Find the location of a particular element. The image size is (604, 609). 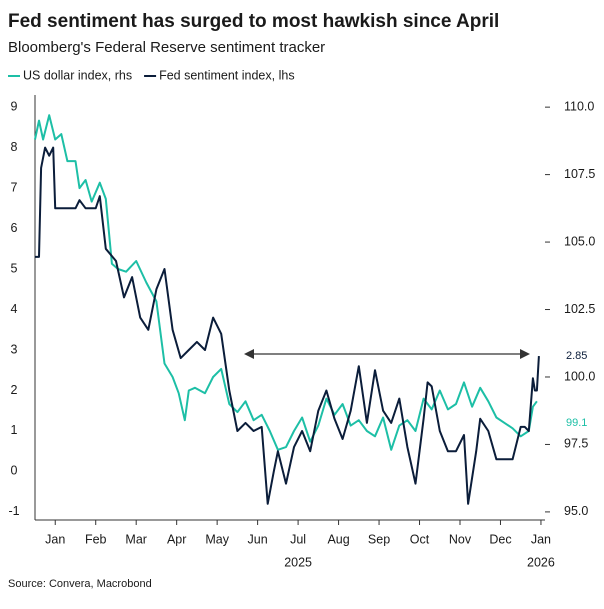

x-tick-label: Nov is located at coordinates (460, 539).